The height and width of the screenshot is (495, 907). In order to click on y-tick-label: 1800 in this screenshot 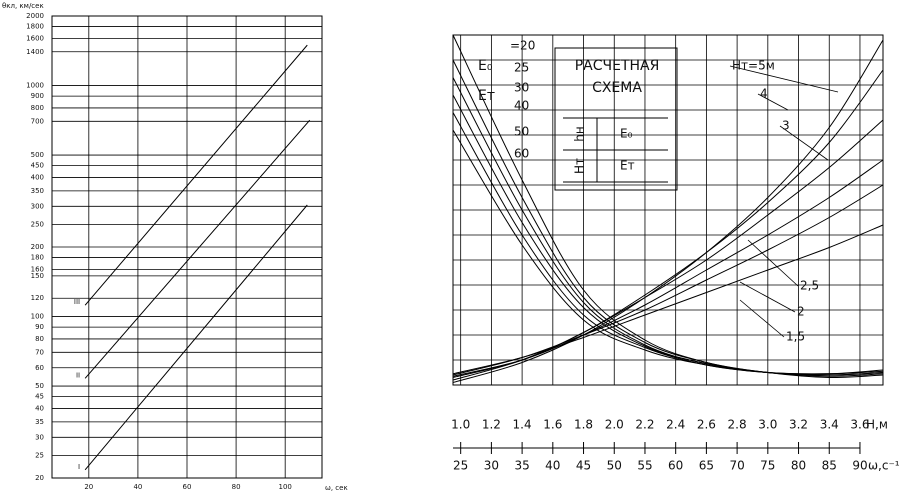, I will do `click(35, 27)`.